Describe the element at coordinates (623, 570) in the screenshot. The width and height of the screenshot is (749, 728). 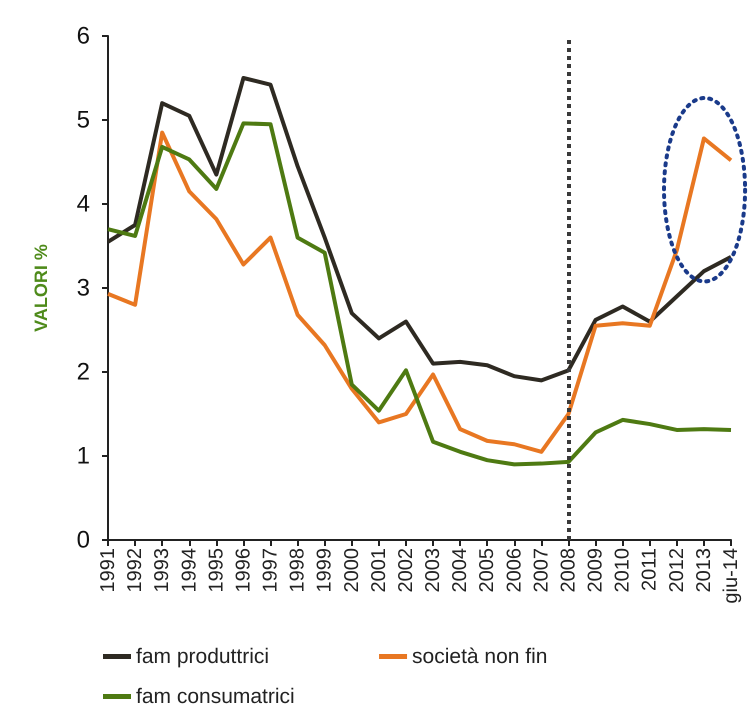
I see `x-tick-label: 2010` at that location.